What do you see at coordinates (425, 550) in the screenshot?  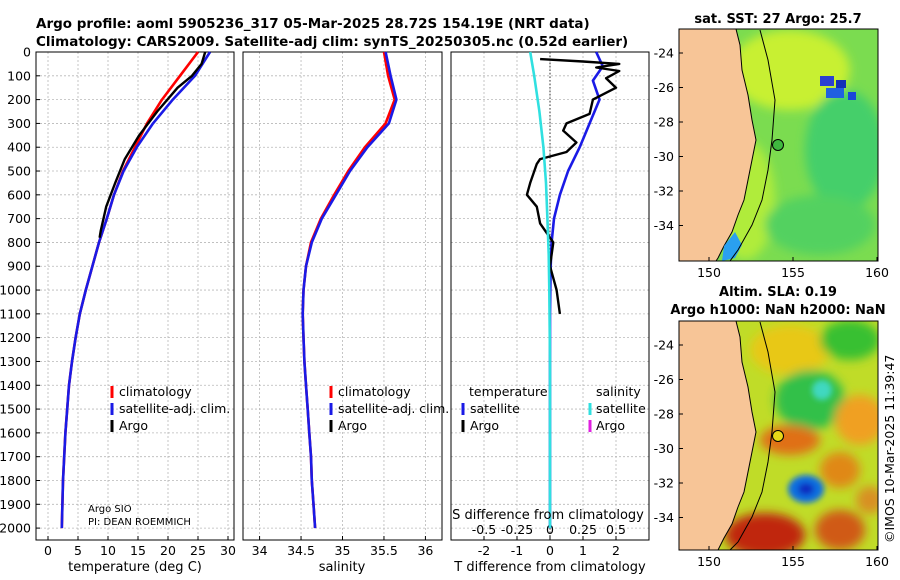 I see `x-tick-label: 36` at bounding box center [425, 550].